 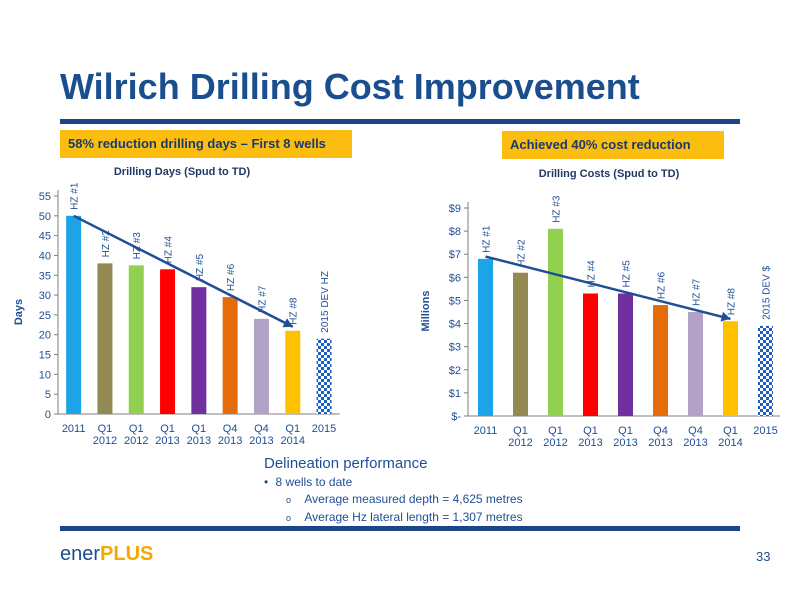 What do you see at coordinates (455, 348) in the screenshot?
I see `y-tick-label: $3` at bounding box center [455, 348].